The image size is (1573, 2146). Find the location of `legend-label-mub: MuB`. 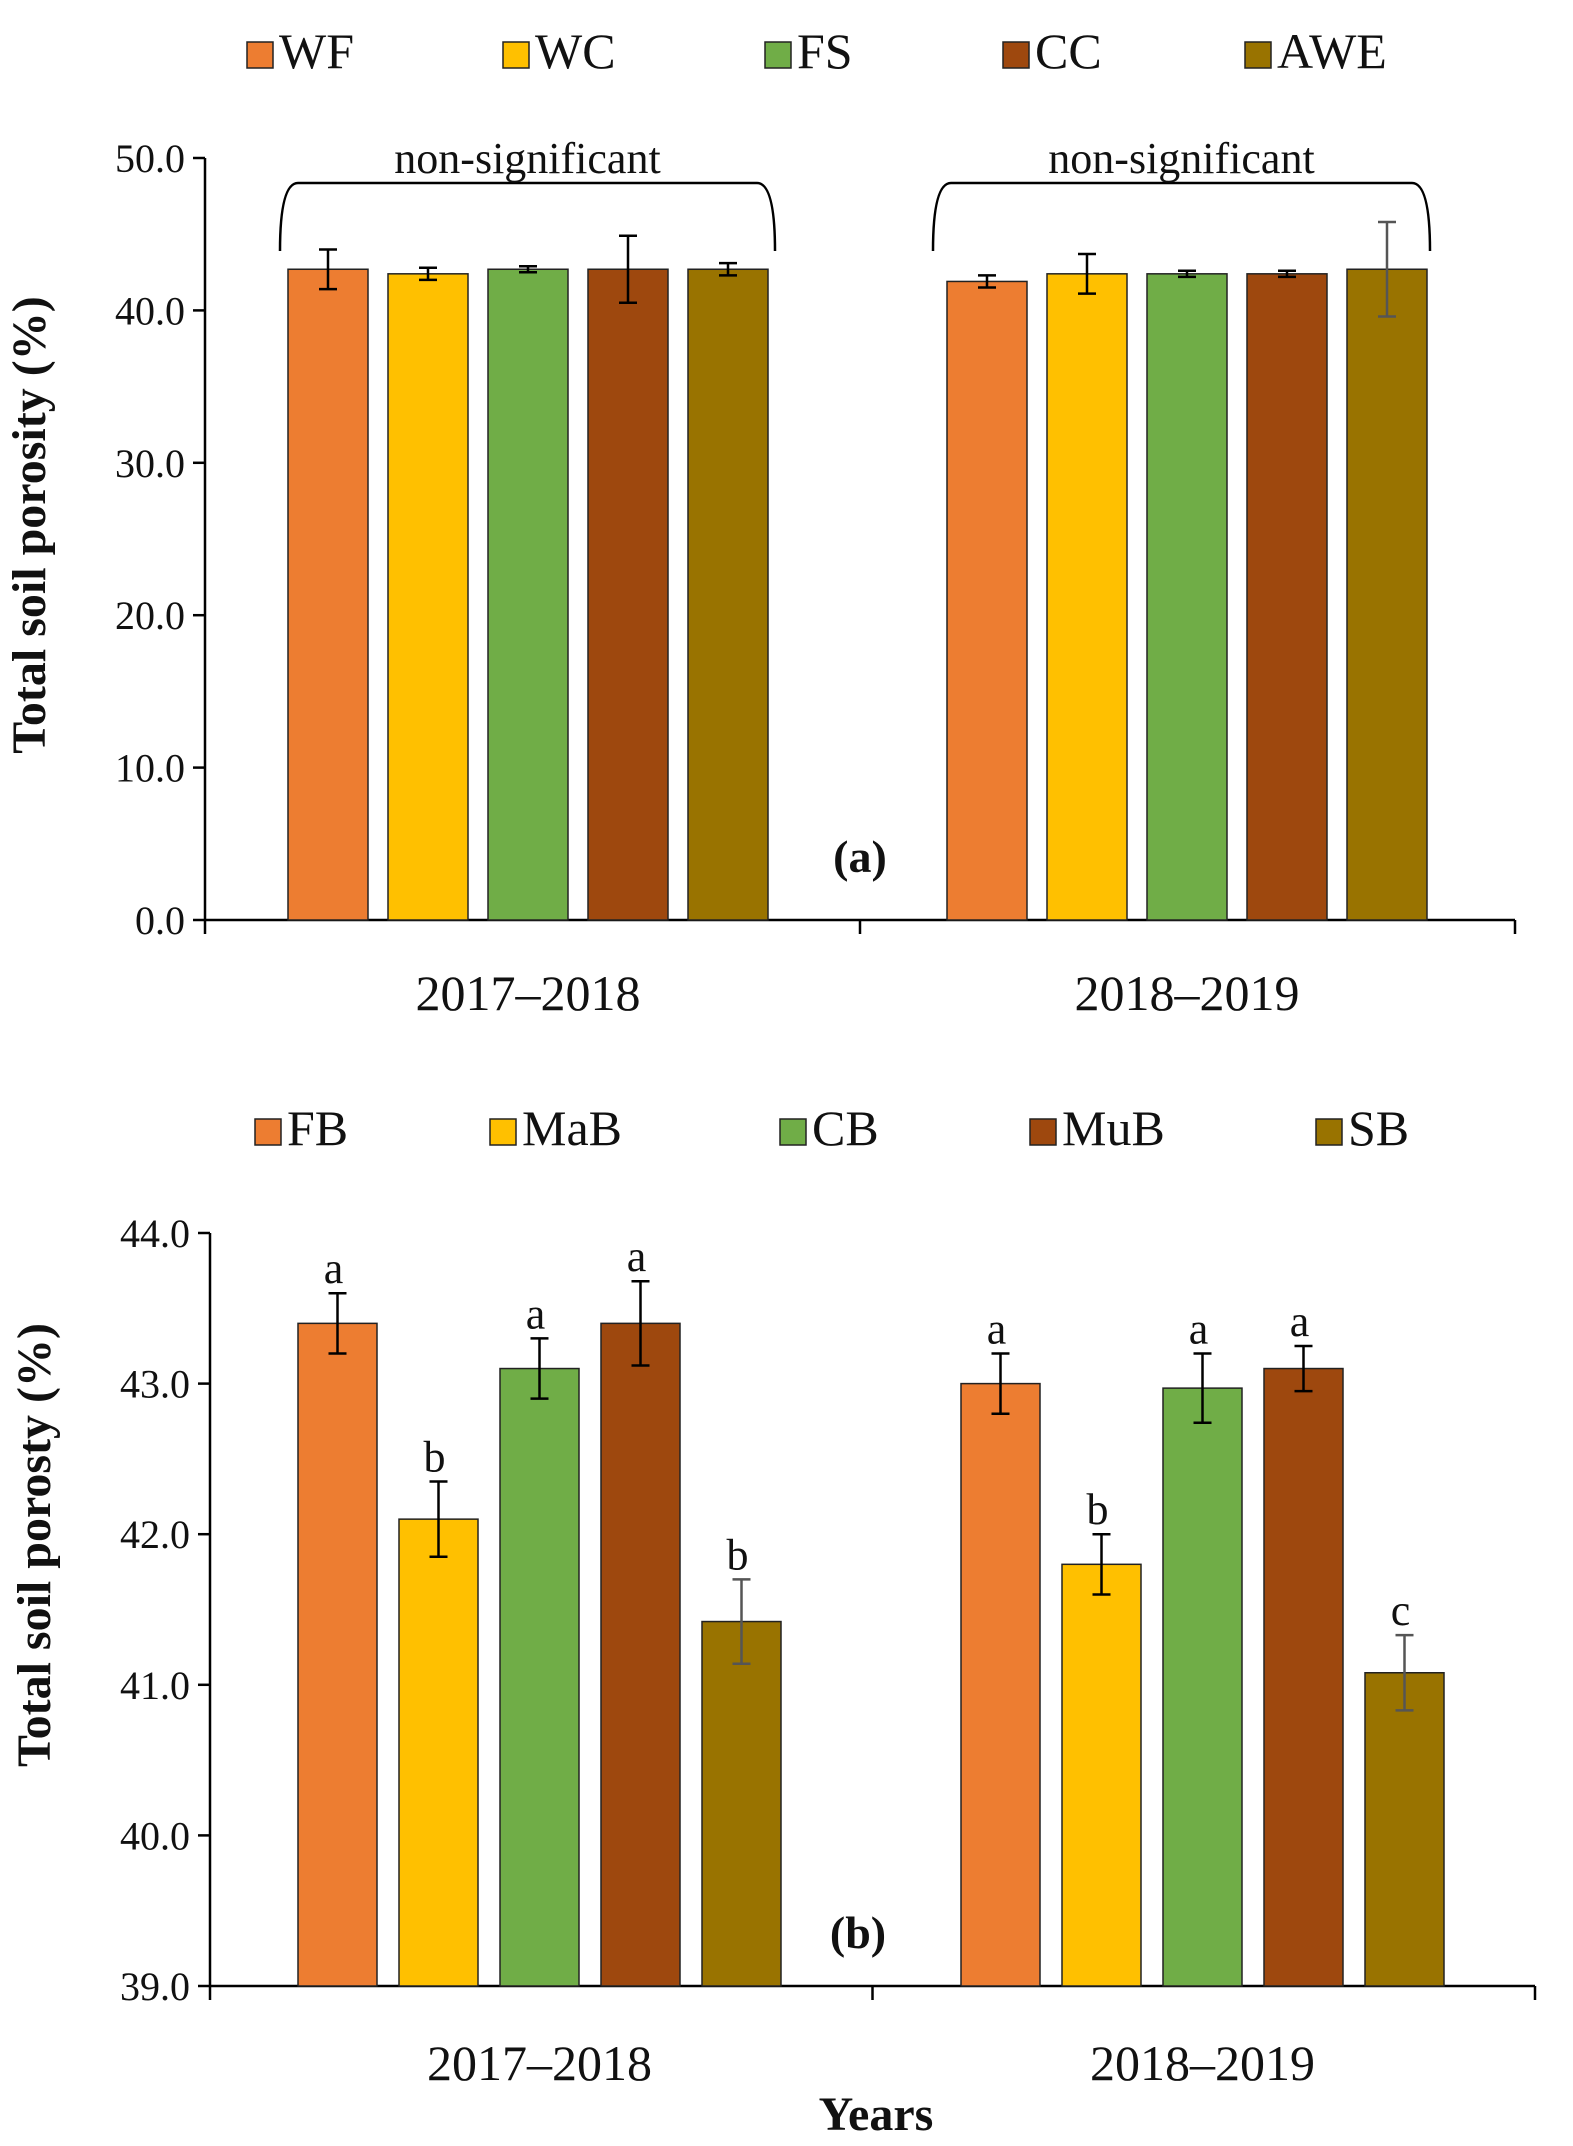

legend-label-mub: MuB is located at coordinates (1113, 1128).